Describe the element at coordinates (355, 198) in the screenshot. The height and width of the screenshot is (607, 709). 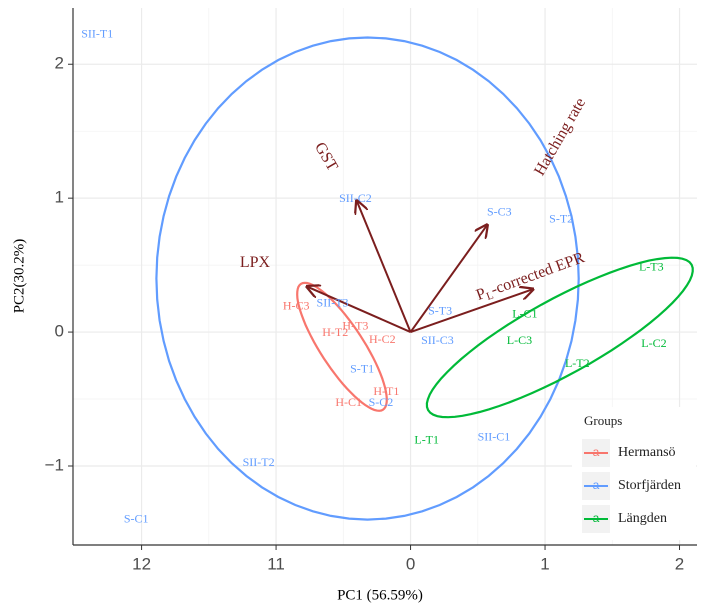
I see `point-label: SII-C2` at that location.